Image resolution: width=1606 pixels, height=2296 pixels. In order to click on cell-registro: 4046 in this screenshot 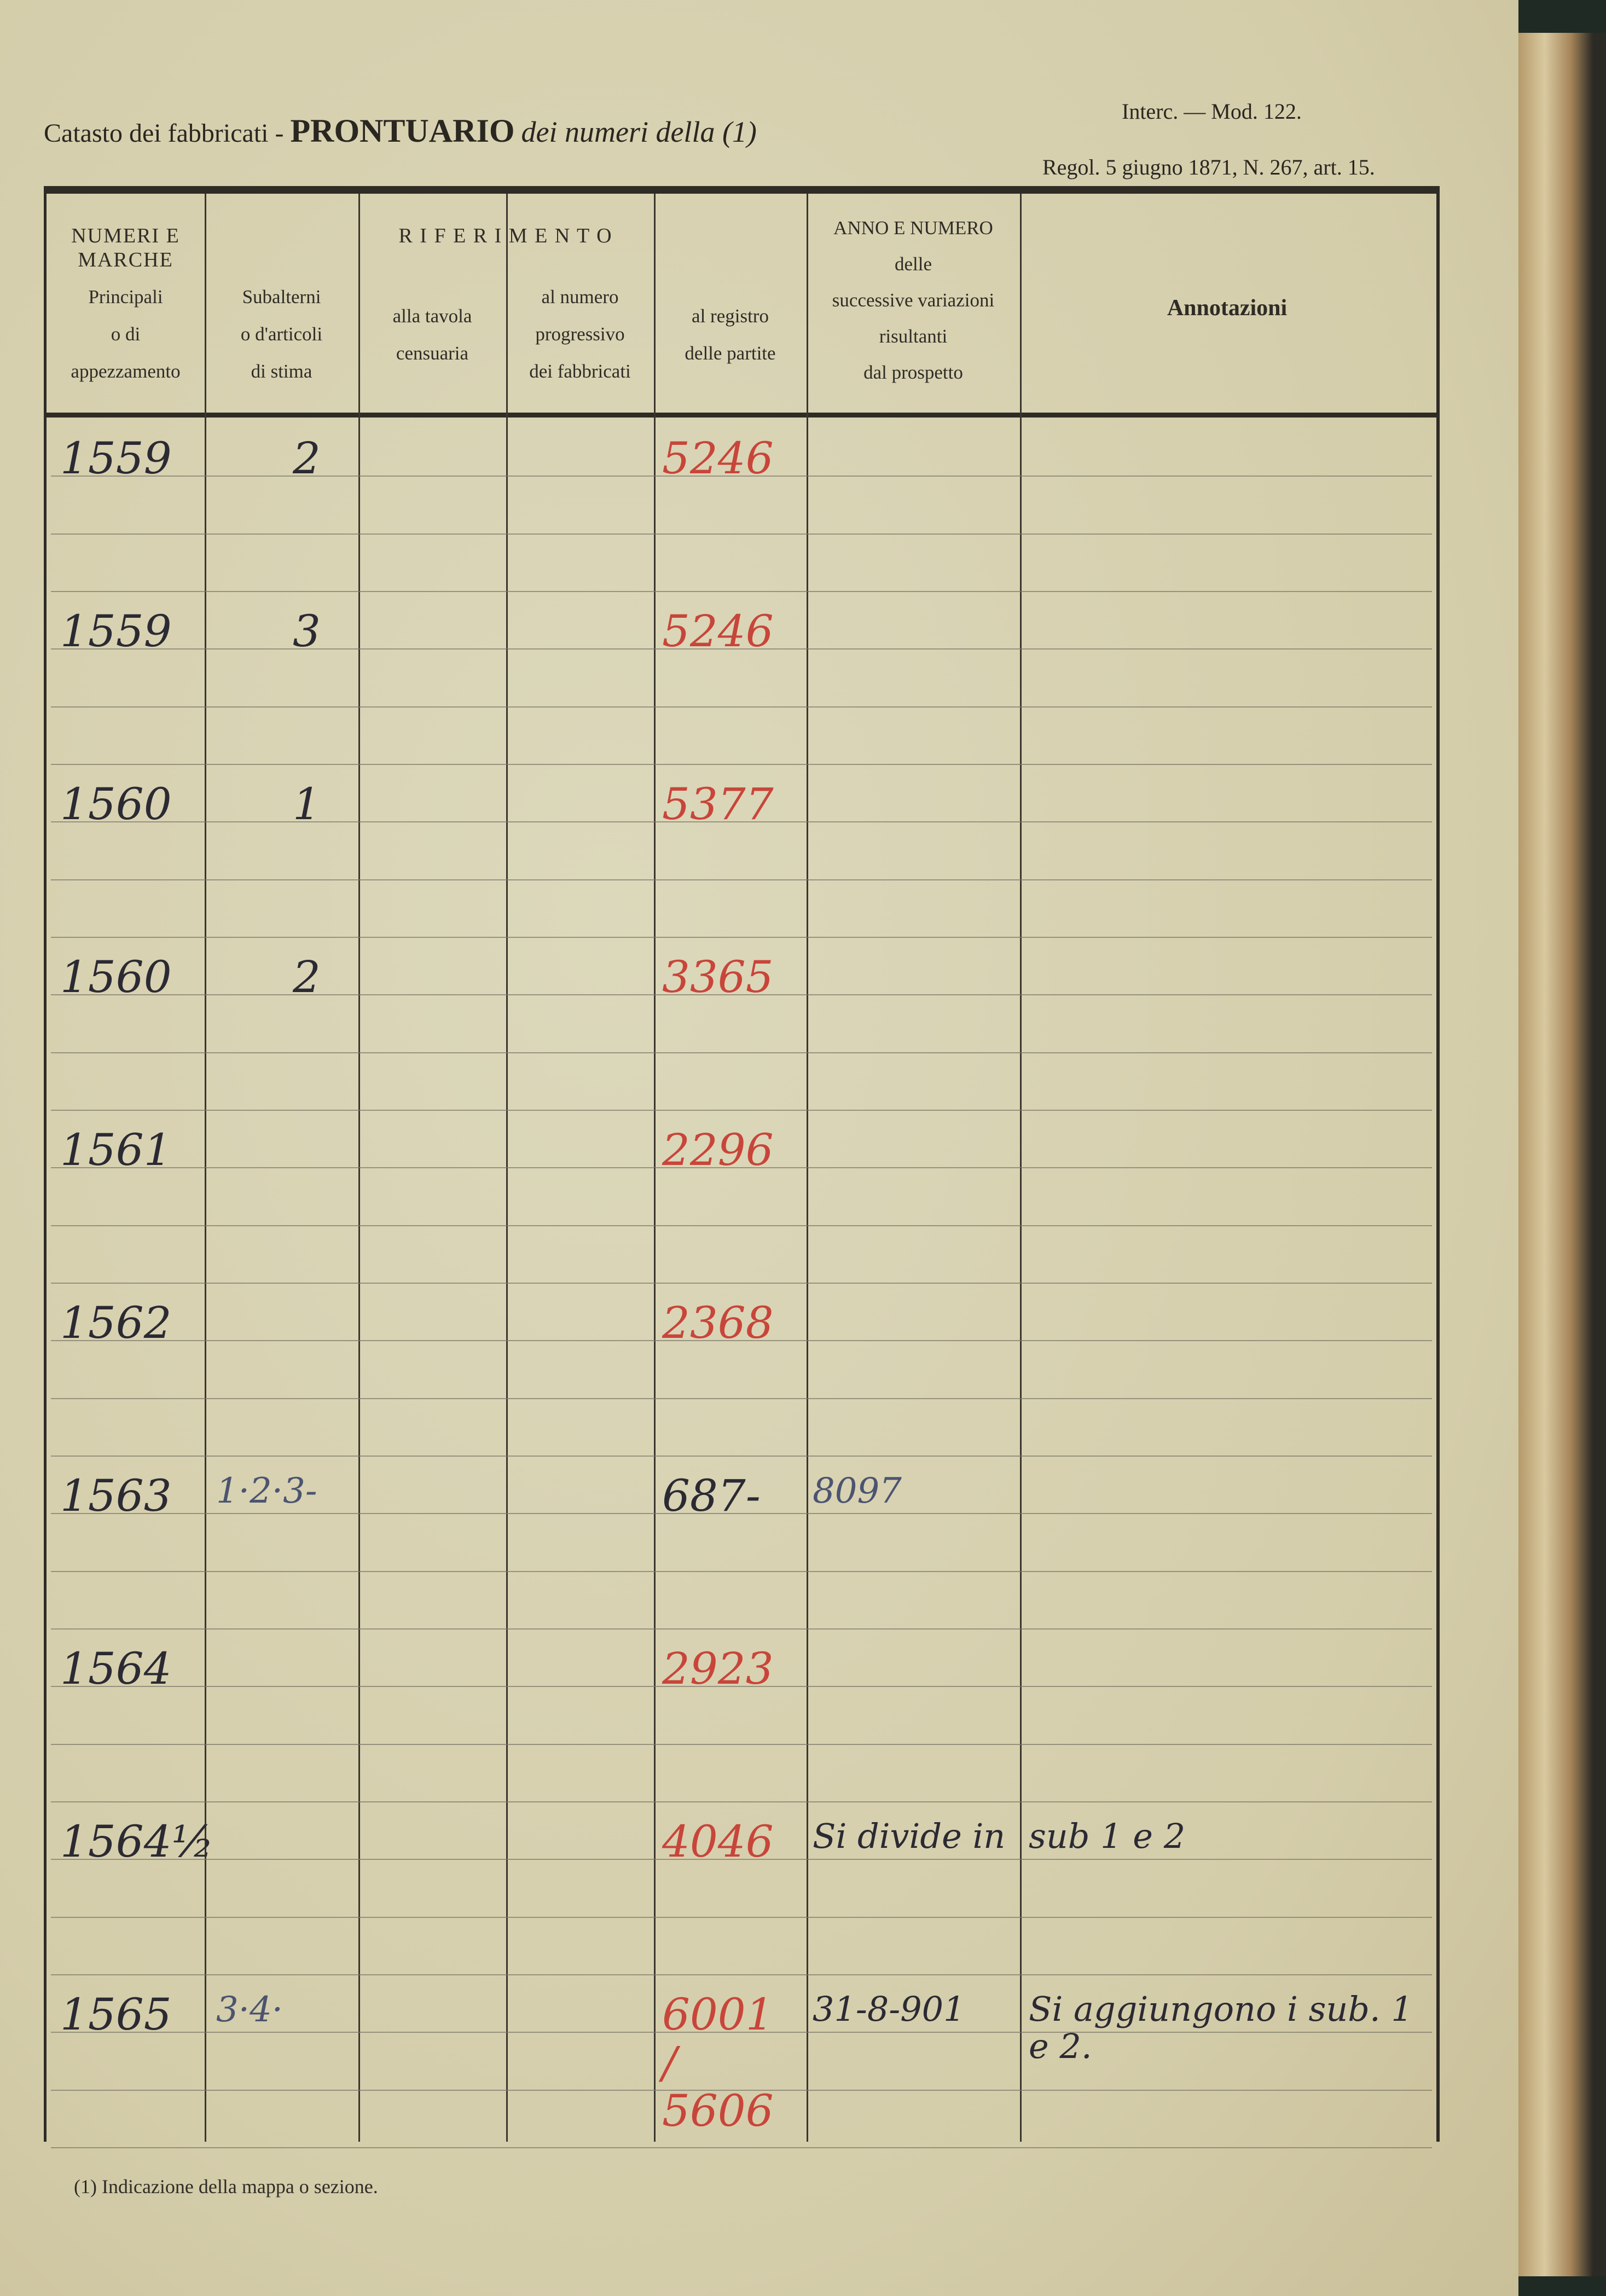, I will do `click(718, 1841)`.